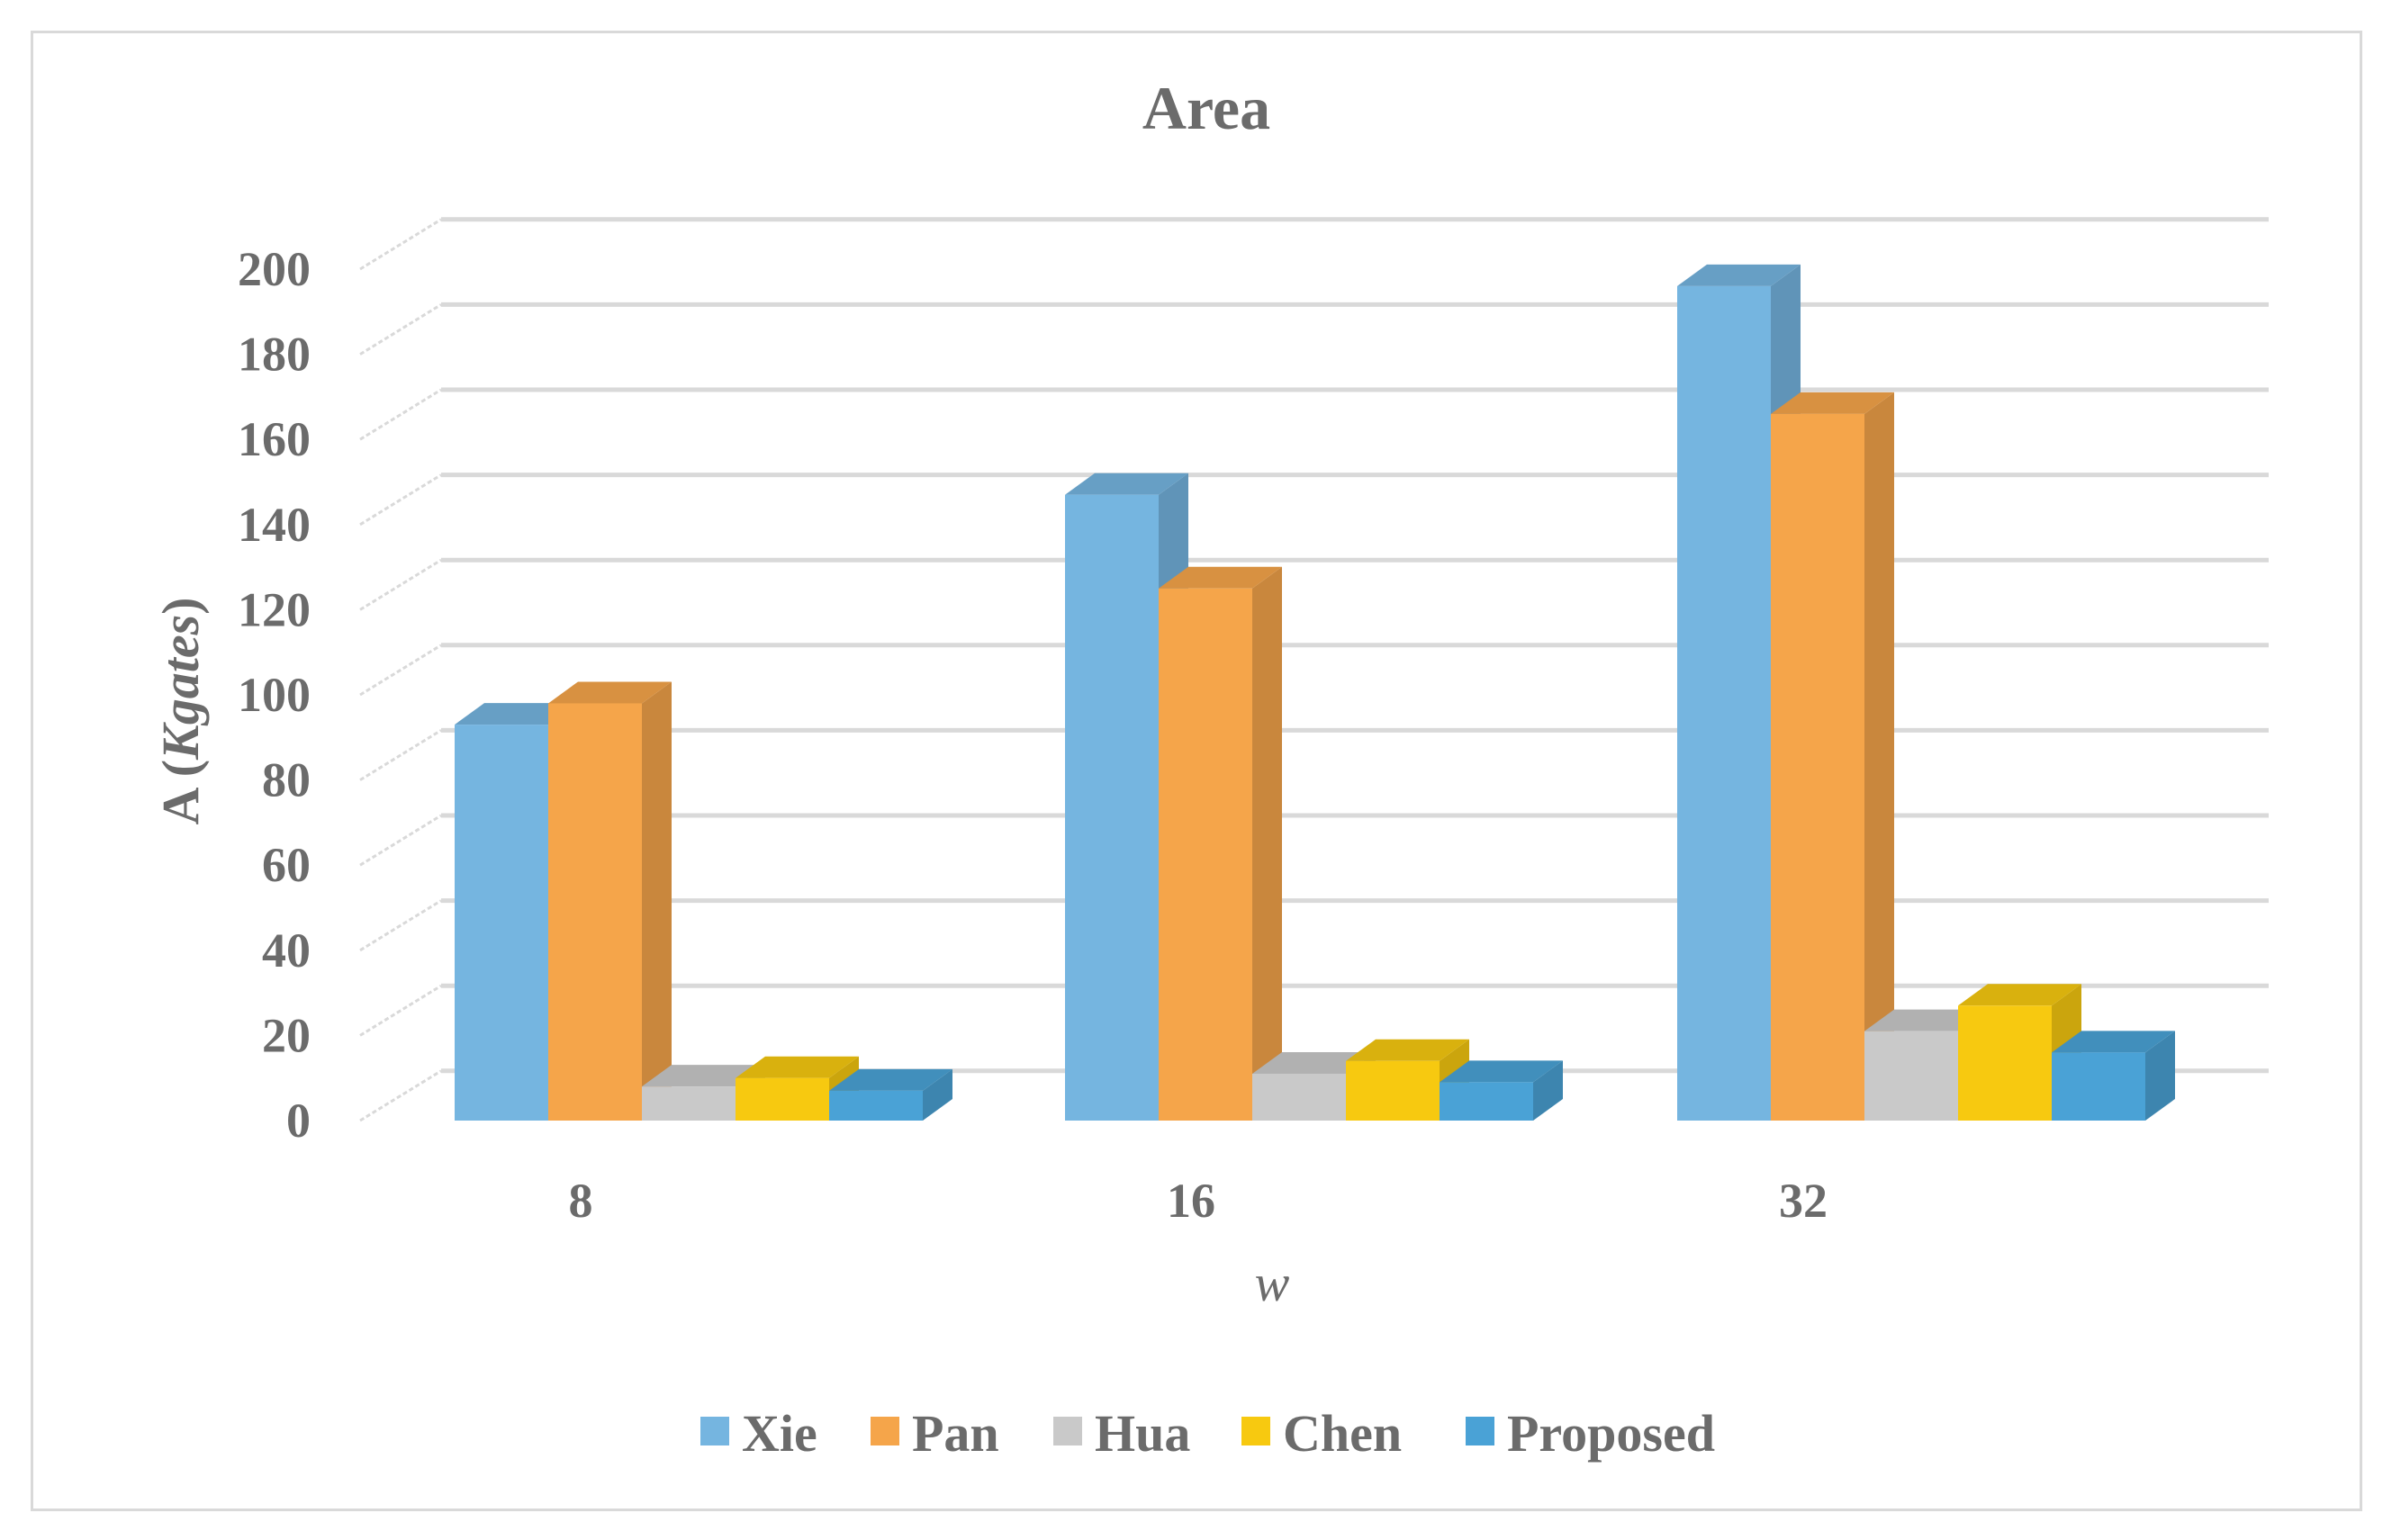 The image size is (2401, 1540). I want to click on y-axis-label-unit: Kgates, so click(180, 688).